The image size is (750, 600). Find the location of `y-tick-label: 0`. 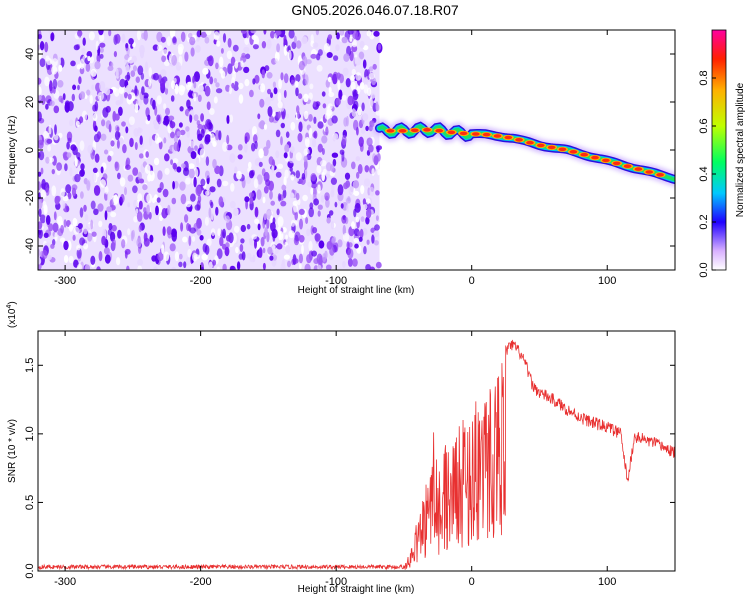

y-tick-label: 0 is located at coordinates (30, 150).